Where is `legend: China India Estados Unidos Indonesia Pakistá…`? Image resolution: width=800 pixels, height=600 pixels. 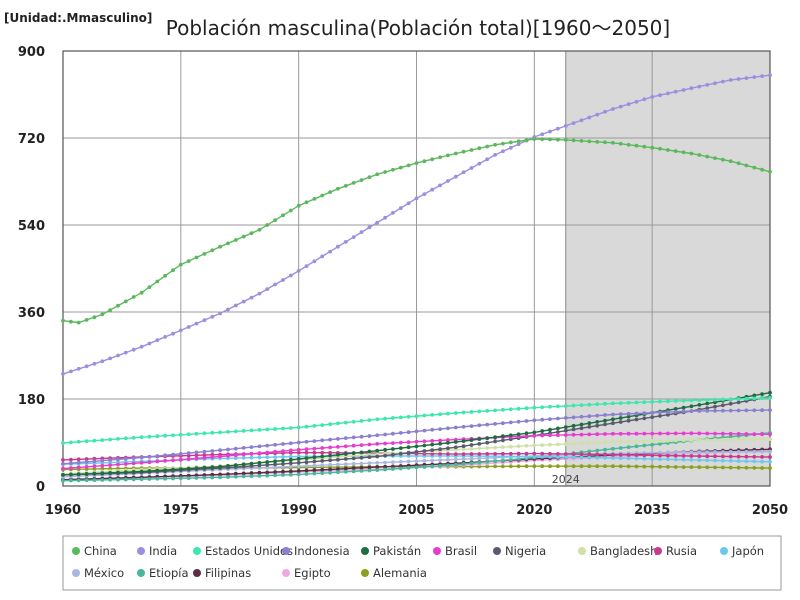
legend: China India Estados Unidos Indonesia Pakistá… is located at coordinates (418, 562).